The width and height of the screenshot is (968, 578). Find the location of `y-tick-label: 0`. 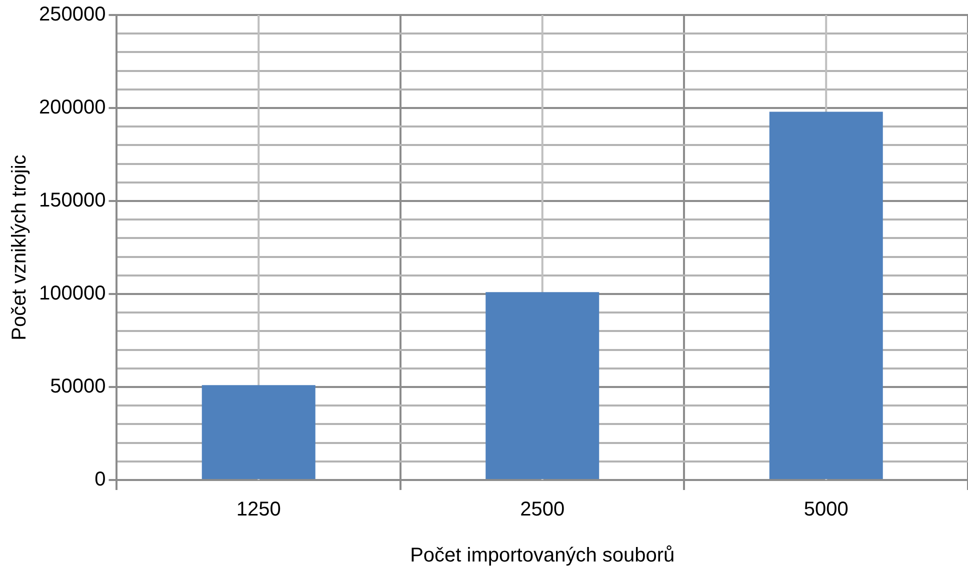

y-tick-label: 0 is located at coordinates (100, 479).